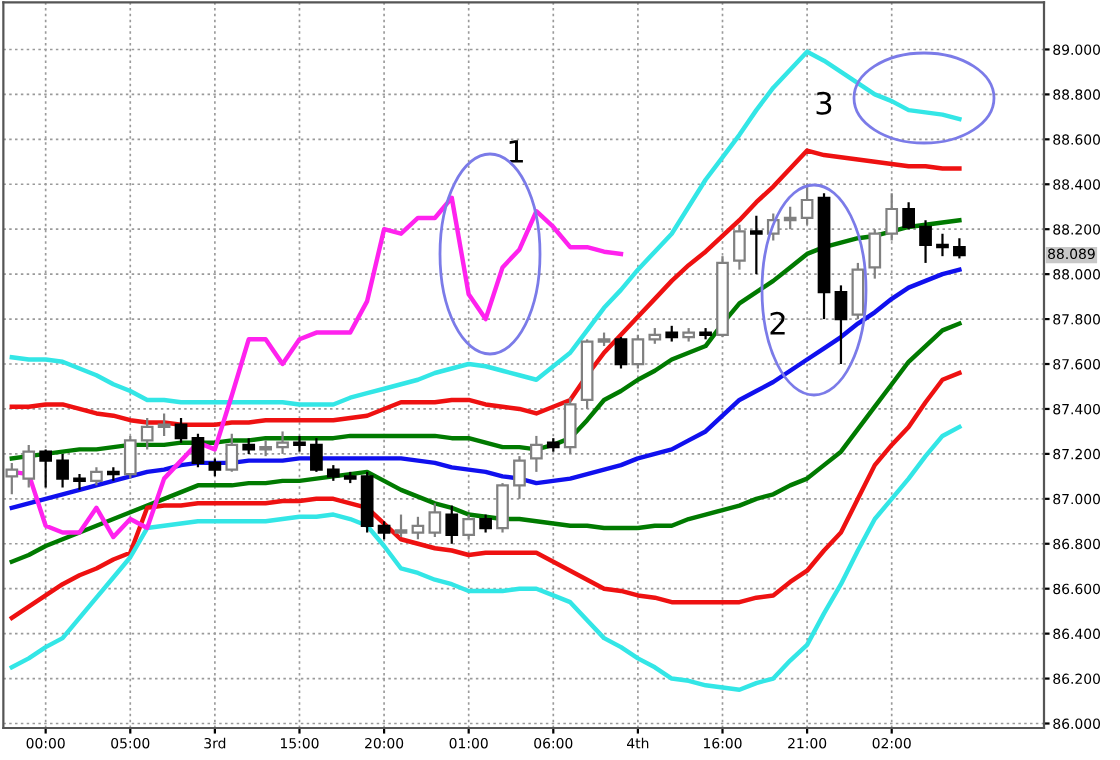  I want to click on annotation: 1, so click(516, 151).